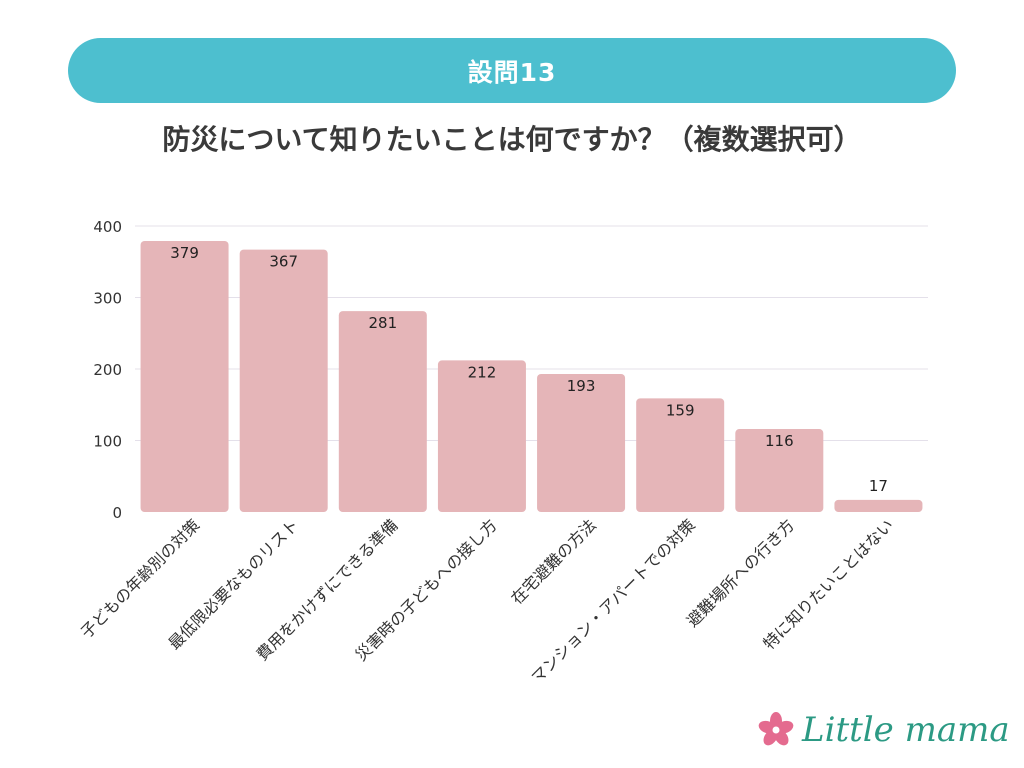 The image size is (1024, 768). I want to click on value-label: 193, so click(581, 386).